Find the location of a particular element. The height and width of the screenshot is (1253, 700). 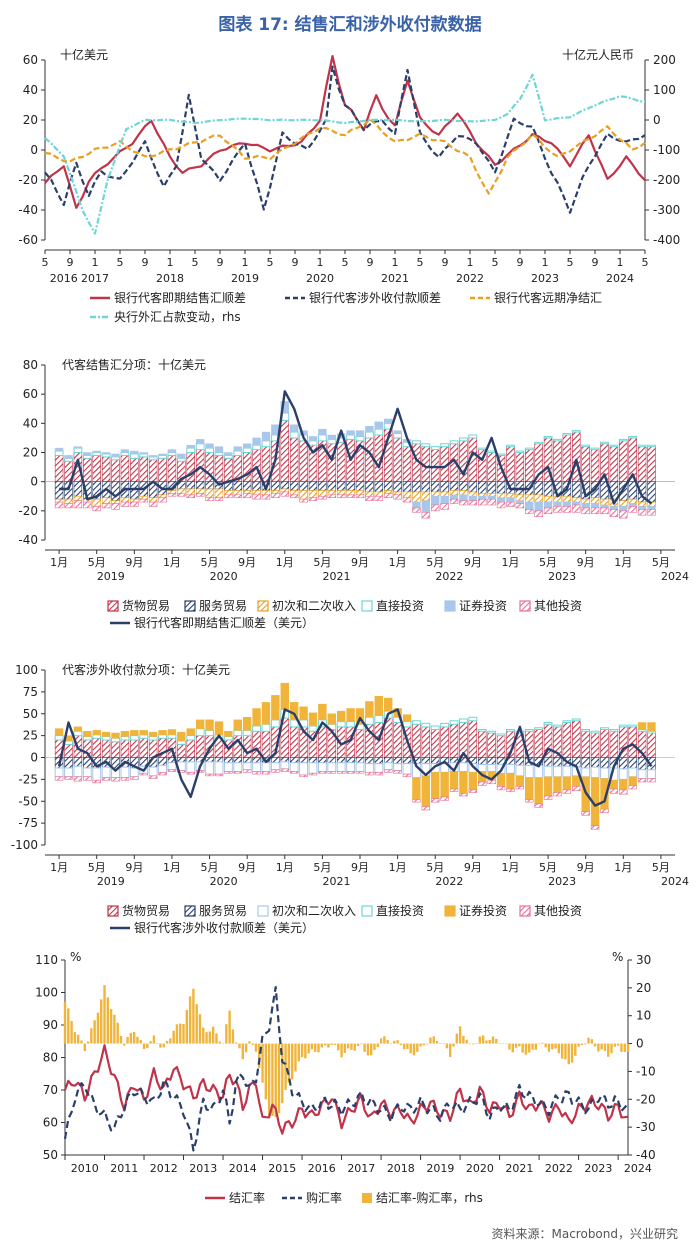

y-tick-label: -40 is located at coordinates (28, 210).